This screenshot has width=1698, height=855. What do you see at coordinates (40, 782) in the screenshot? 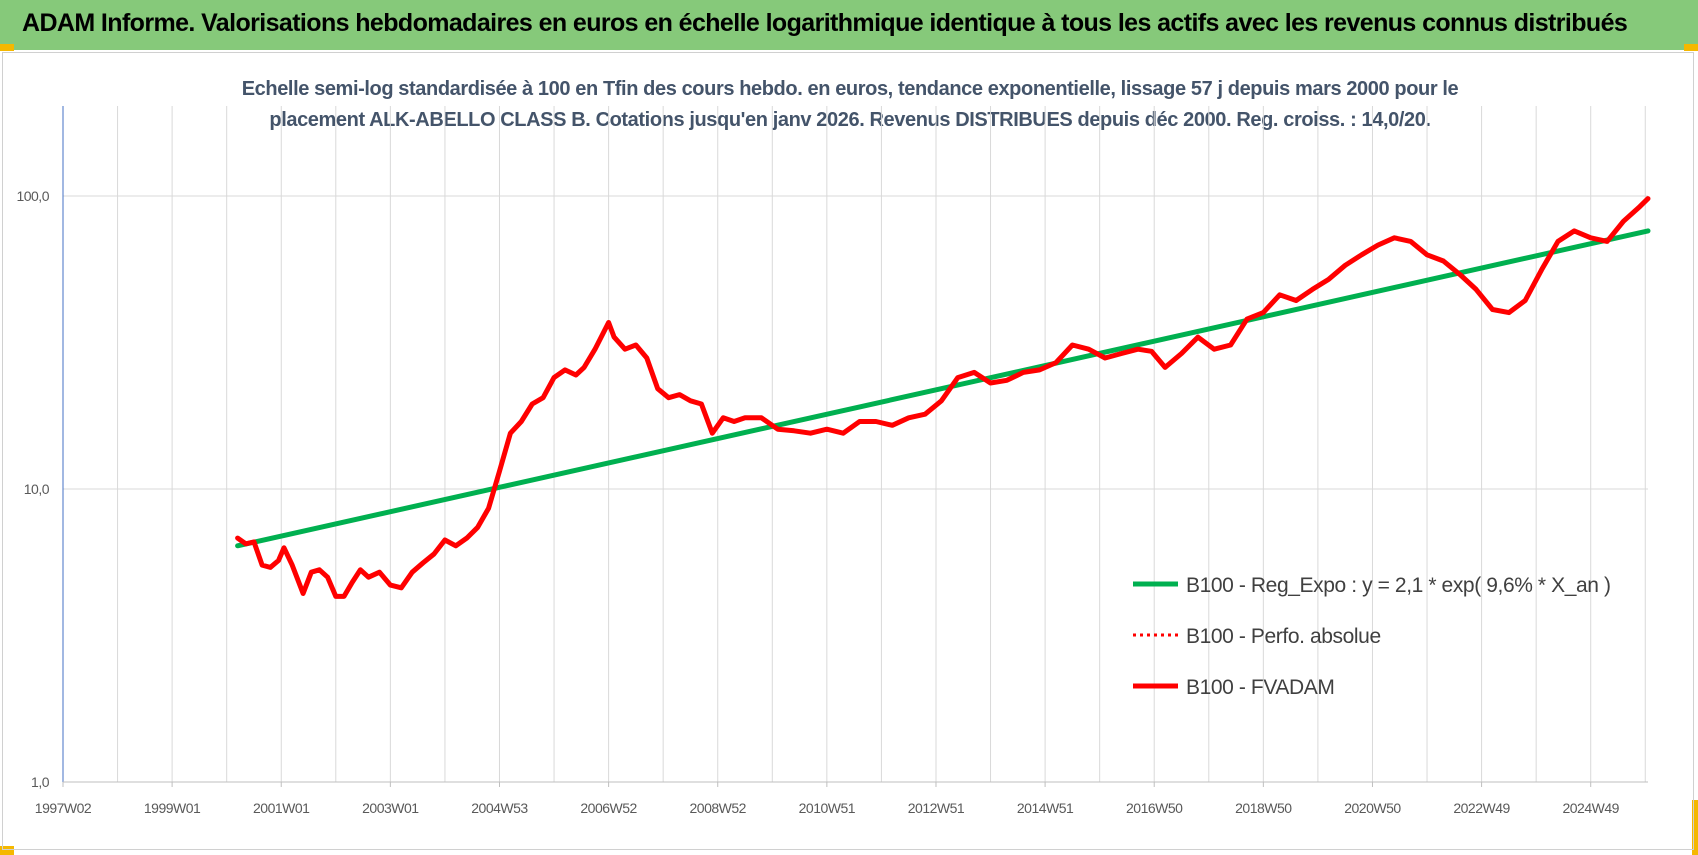
I see `y-tick-label: 1,0` at bounding box center [40, 782].